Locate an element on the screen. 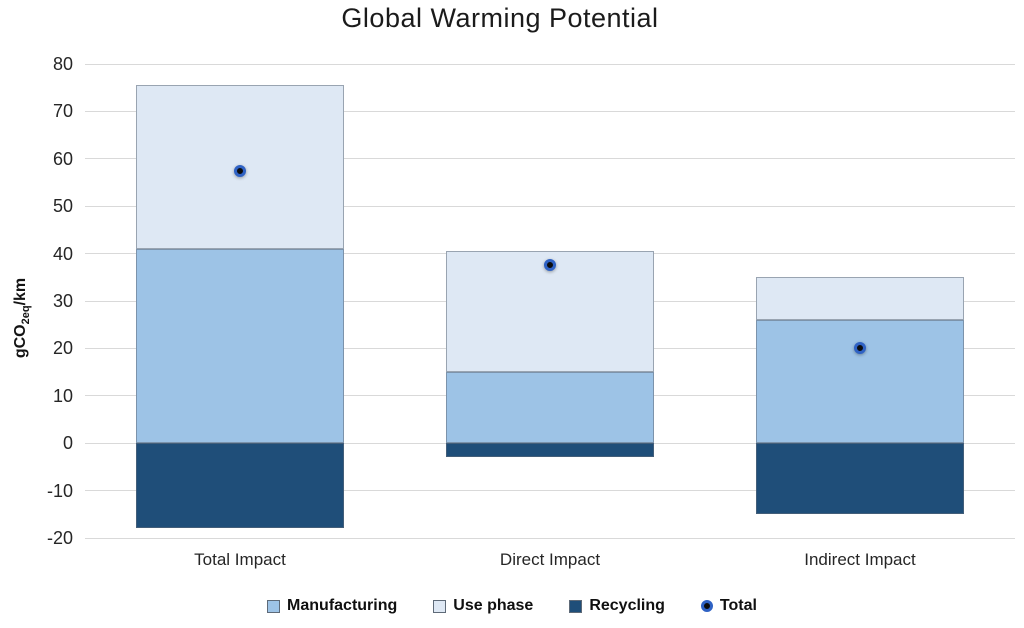  legend-label-manufacturing: Manufacturing is located at coordinates (342, 605).